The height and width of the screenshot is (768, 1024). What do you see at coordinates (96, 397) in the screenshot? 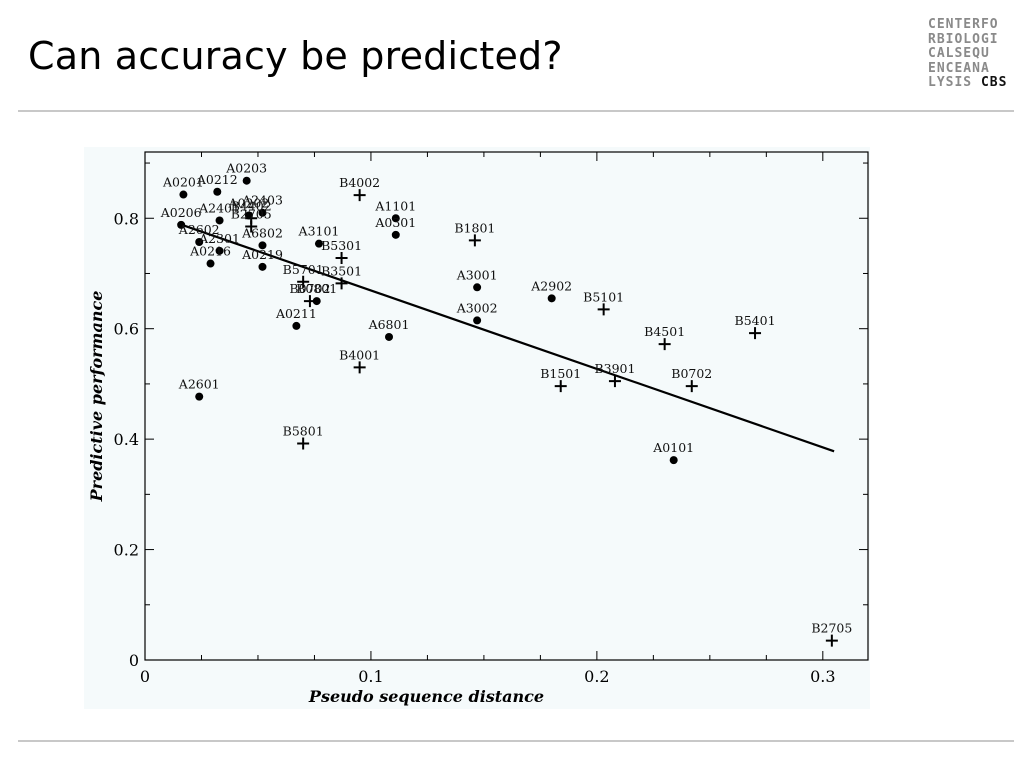
I see `y-axis-label: Predictive performance` at bounding box center [96, 397].